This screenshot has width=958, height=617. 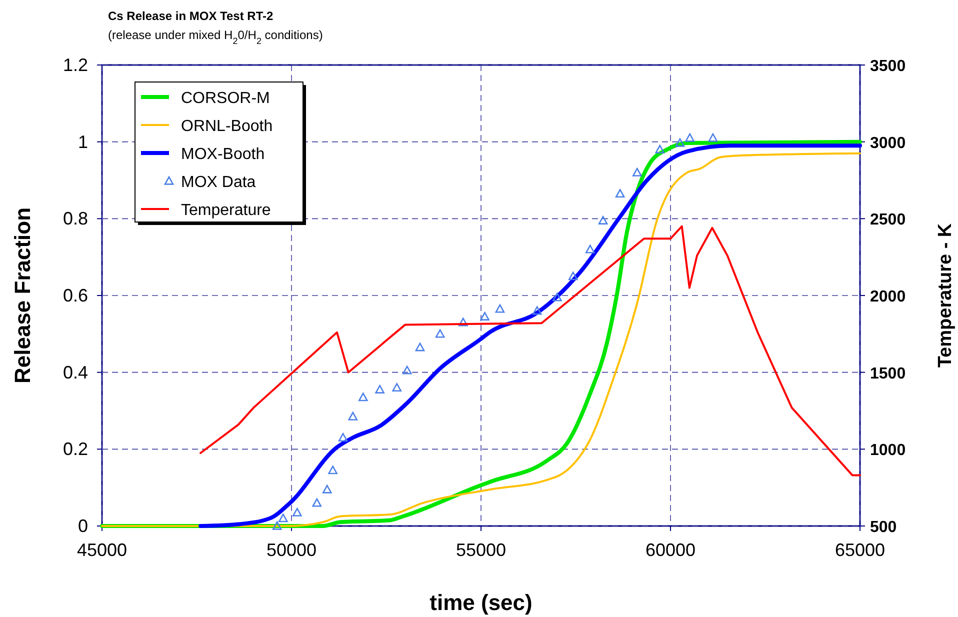 I want to click on x-axis-title: time (sec), so click(x=481, y=602).